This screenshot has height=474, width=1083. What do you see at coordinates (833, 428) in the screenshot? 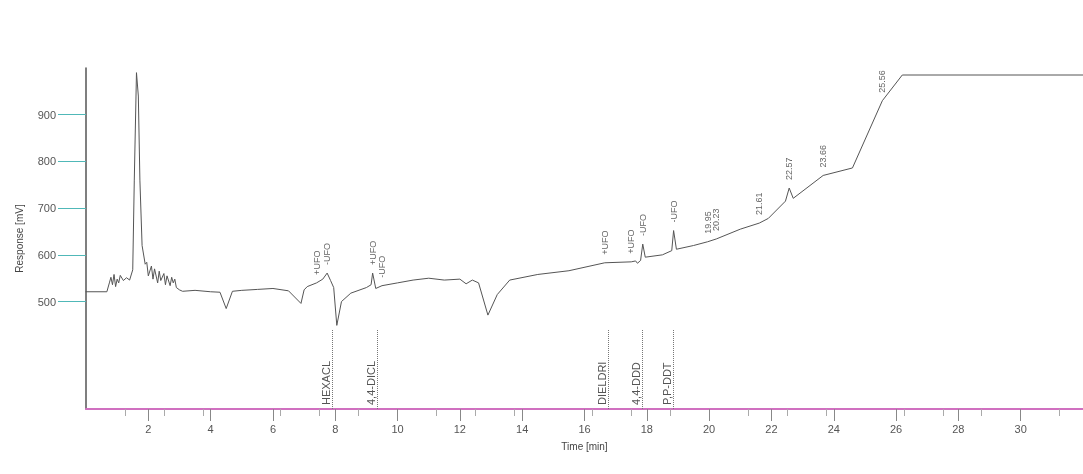
I see `x-tick-label: 24` at bounding box center [833, 428].